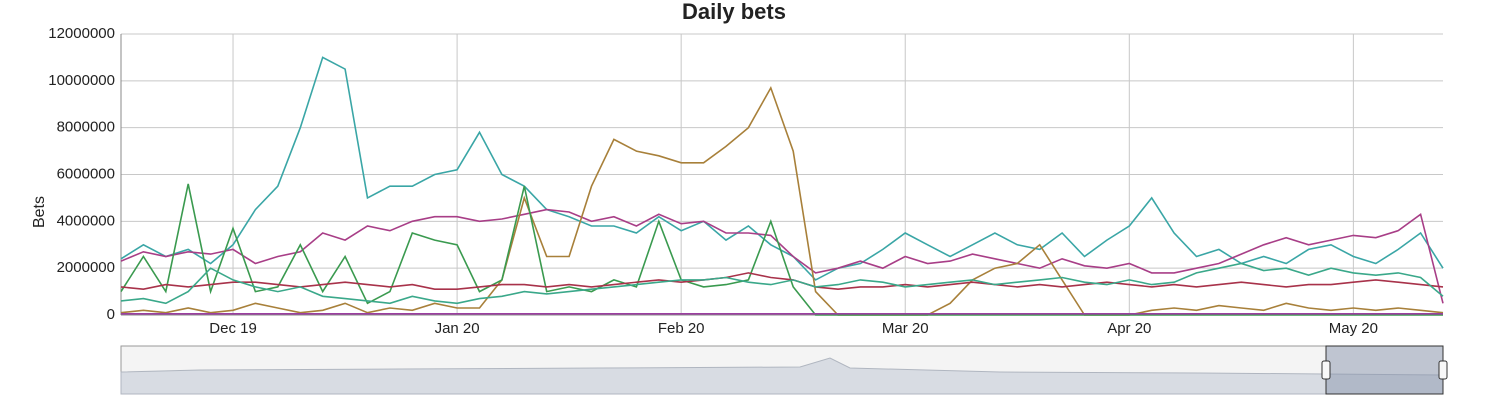 This screenshot has width=1488, height=400. Describe the element at coordinates (1384, 370) in the screenshot. I see `navigator-selection` at that location.